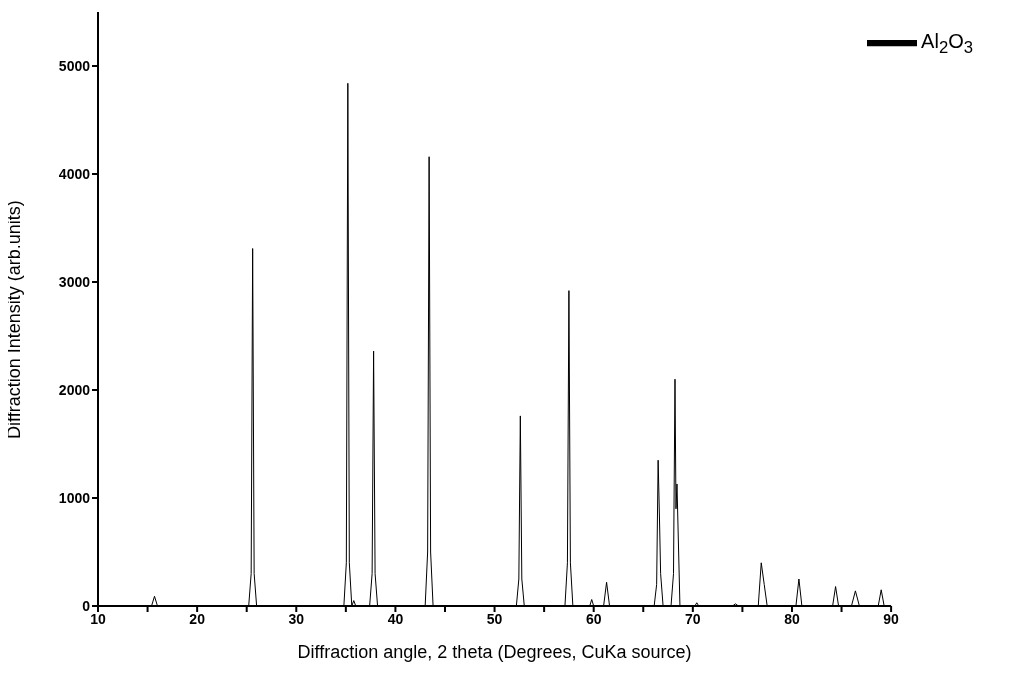 The height and width of the screenshot is (680, 1021). I want to click on y-tick-label: 0, so click(86, 605).